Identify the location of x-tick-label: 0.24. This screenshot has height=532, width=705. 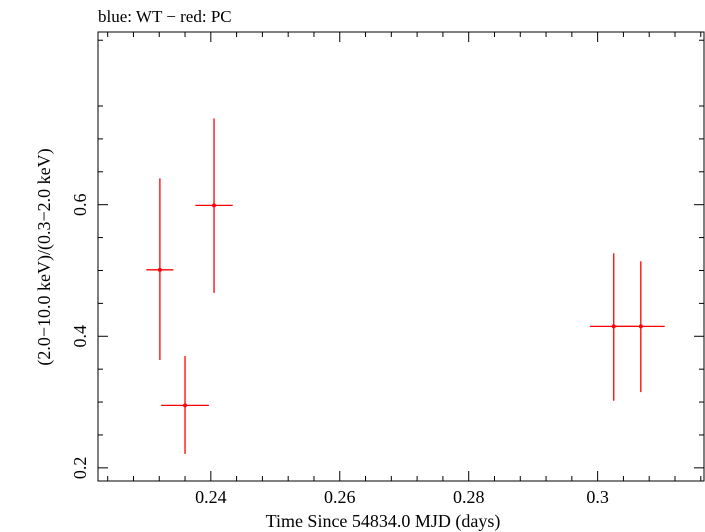
(211, 497).